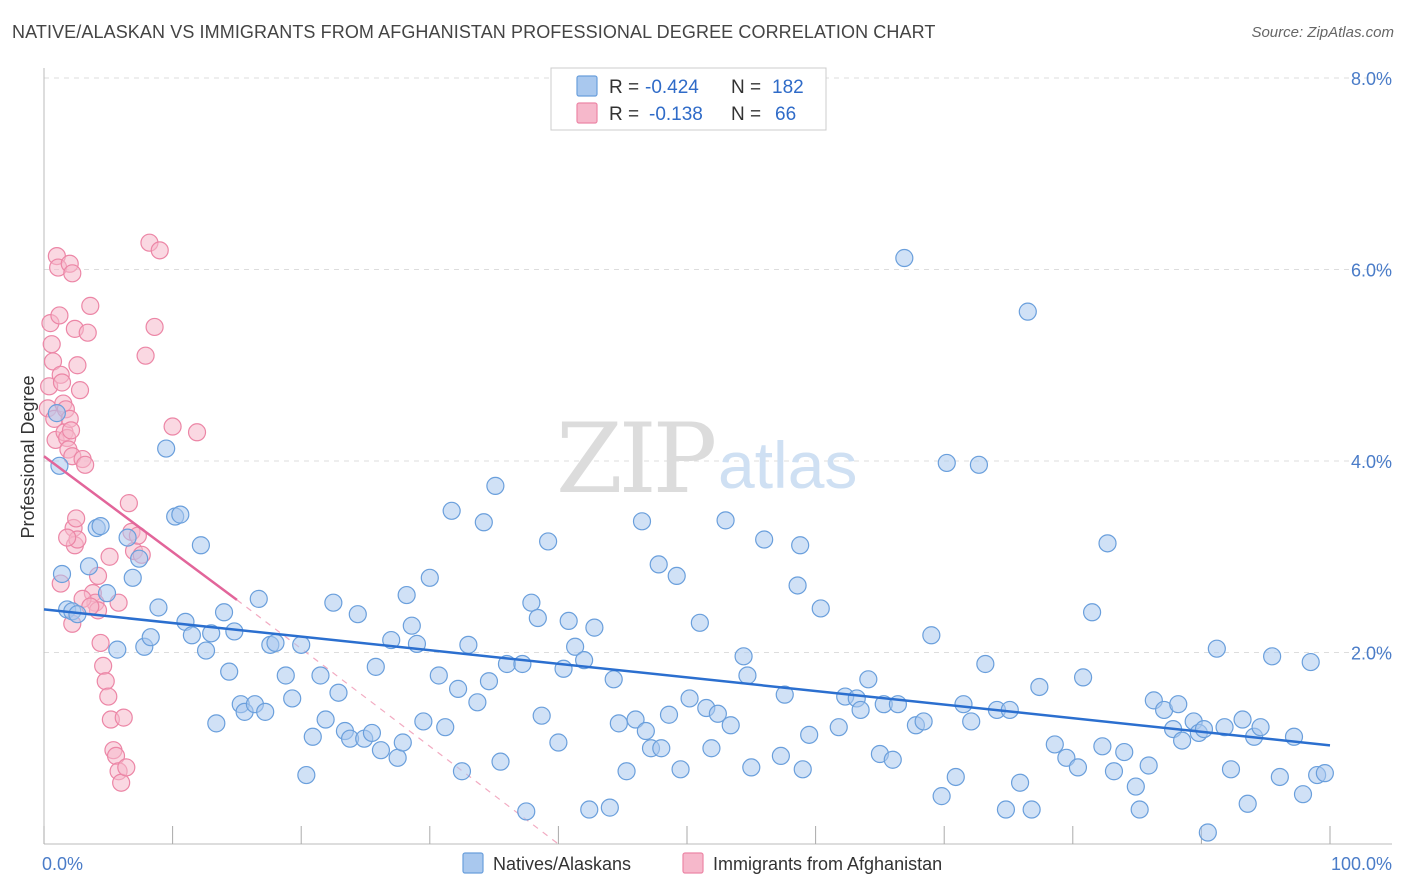 This screenshot has height=892, width=1406. What do you see at coordinates (1371, 79) in the screenshot?
I see `y-tick-label-3: 8.0%` at bounding box center [1371, 79].